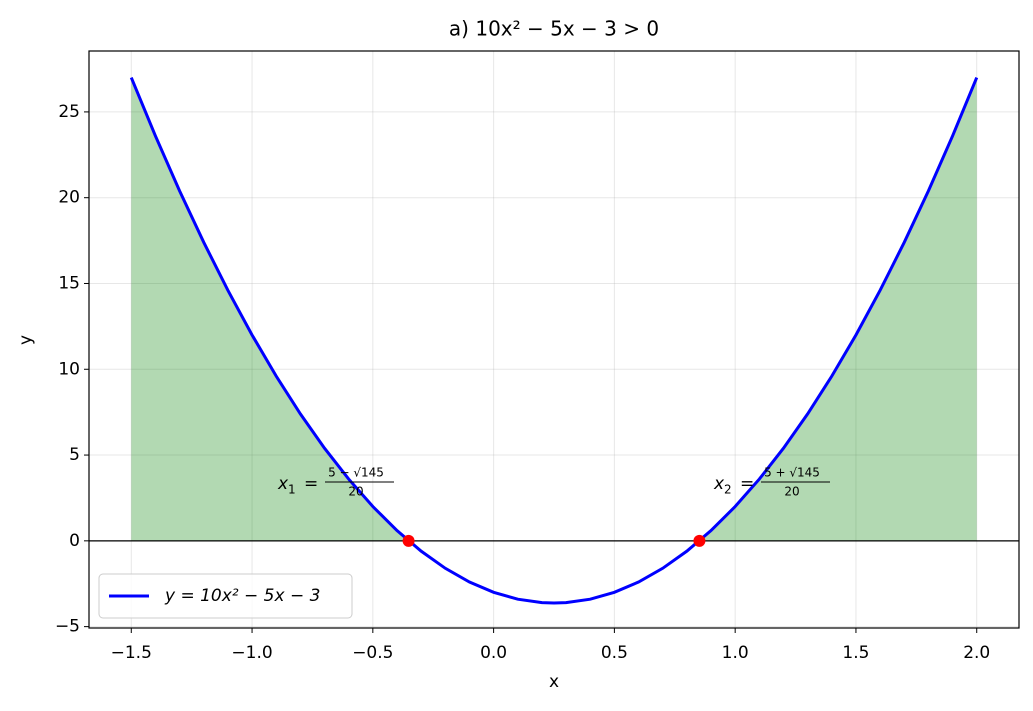 Image resolution: width=1033 pixels, height=711 pixels. Describe the element at coordinates (74, 455) in the screenshot. I see `y-tick-label: 5` at that location.